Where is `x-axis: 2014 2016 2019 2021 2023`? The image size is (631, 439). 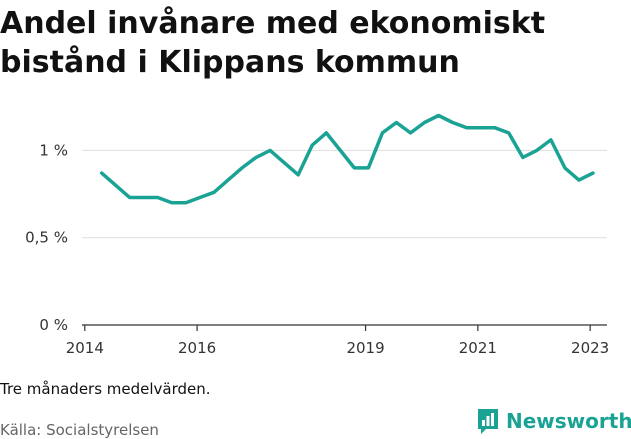 x-axis: 2014 2016 2019 2021 2023 is located at coordinates (337, 340).